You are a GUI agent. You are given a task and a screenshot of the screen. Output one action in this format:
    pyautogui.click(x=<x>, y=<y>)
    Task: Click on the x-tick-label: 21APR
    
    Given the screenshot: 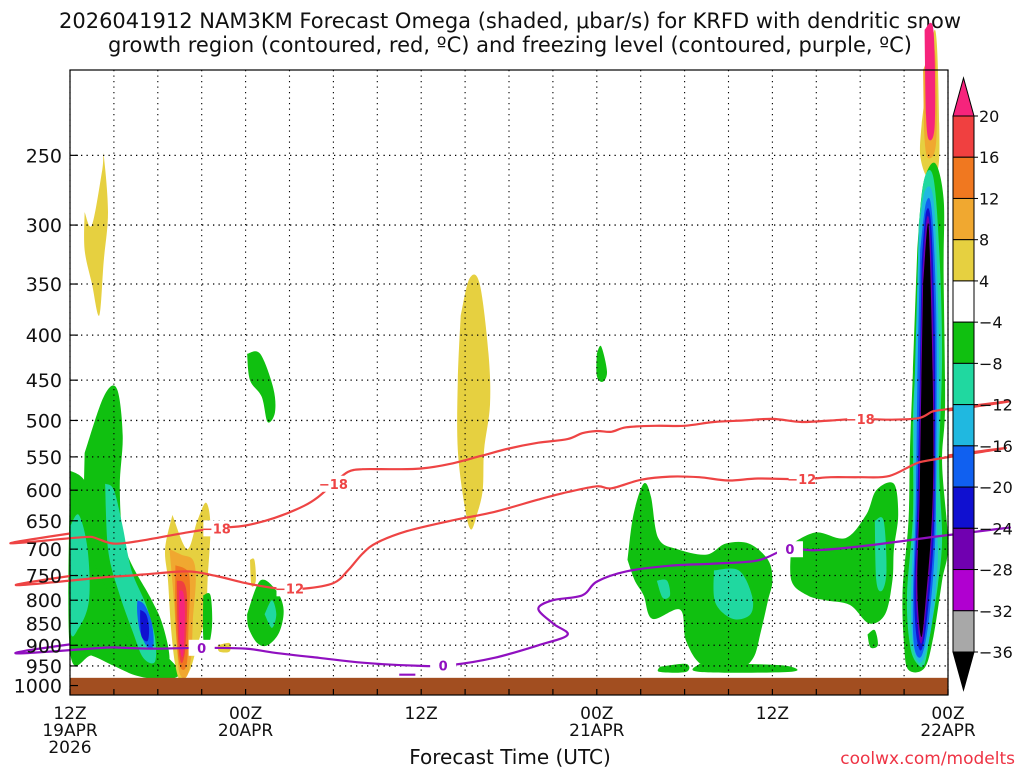 What is the action you would take?
    pyautogui.click(x=597, y=731)
    